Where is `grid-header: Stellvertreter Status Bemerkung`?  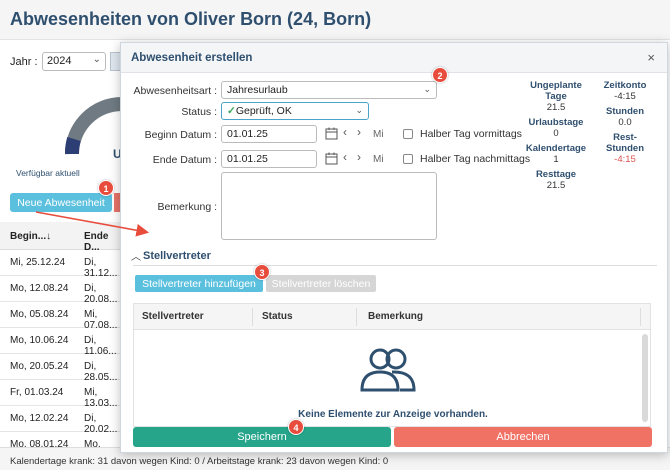
grid-header: Stellvertreter Status Bemerkung is located at coordinates (392, 317).